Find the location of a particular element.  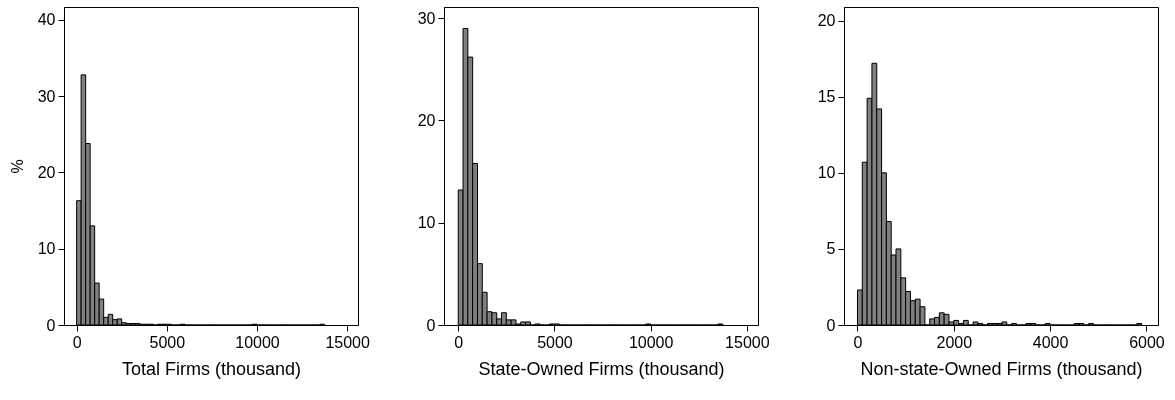

x-tick-label: 2000 is located at coordinates (954, 342).